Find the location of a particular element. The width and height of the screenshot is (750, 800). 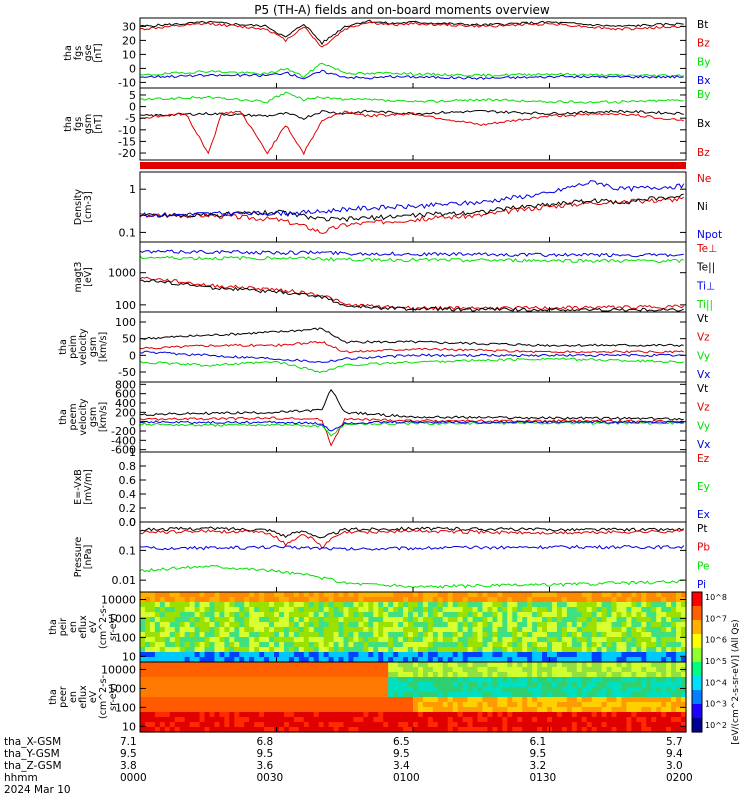

series-Bx is located at coordinates (411, 114).